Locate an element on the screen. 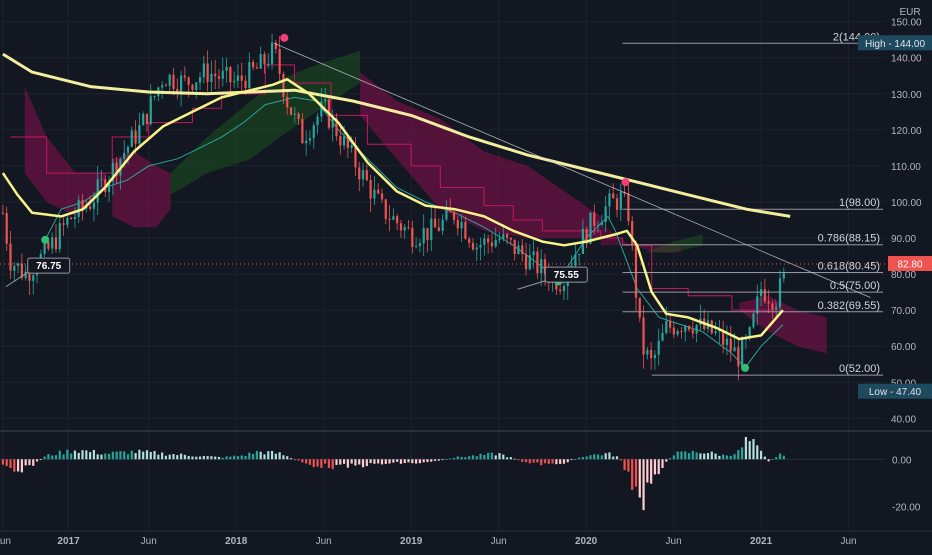 Image resolution: width=932 pixels, height=555 pixels. price-tick-label: 70.00 is located at coordinates (903, 311).